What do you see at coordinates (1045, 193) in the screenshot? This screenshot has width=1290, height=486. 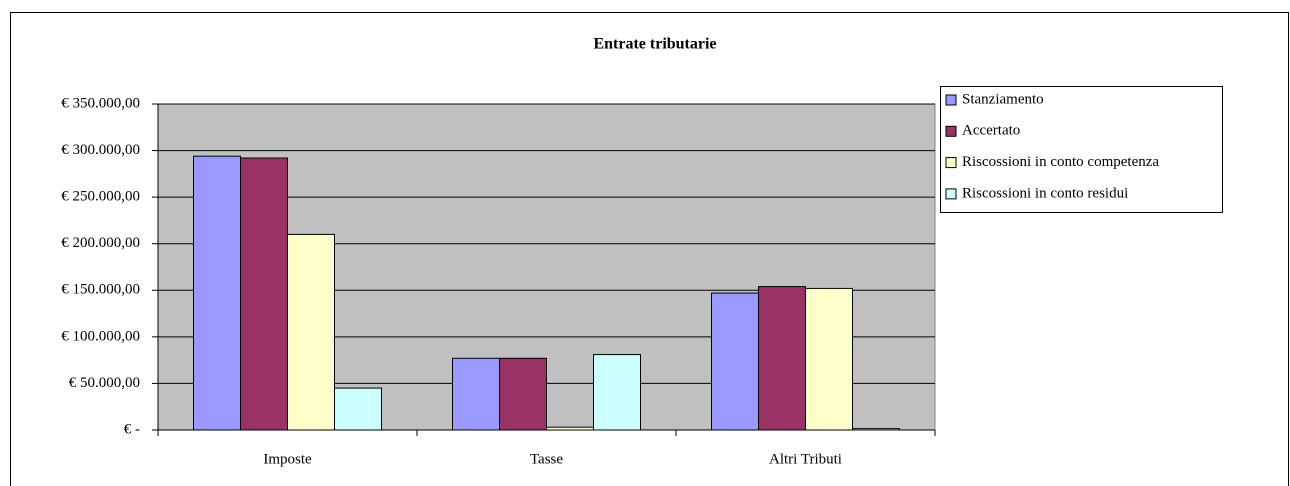 I see `legend-label: Riscossioni in conto residui` at bounding box center [1045, 193].